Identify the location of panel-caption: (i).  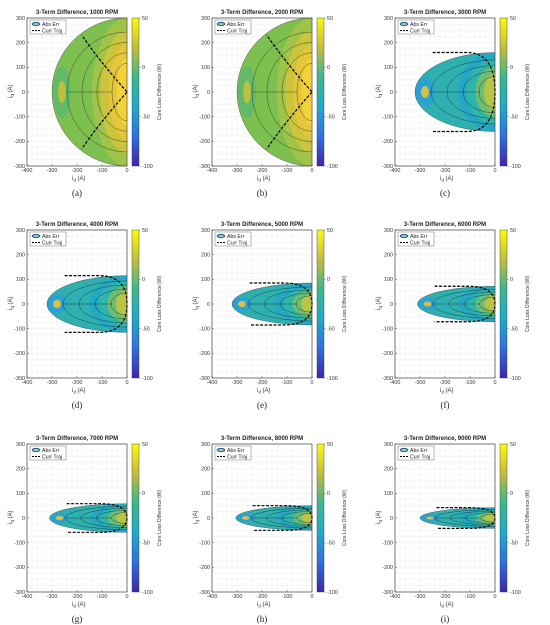
(445, 619).